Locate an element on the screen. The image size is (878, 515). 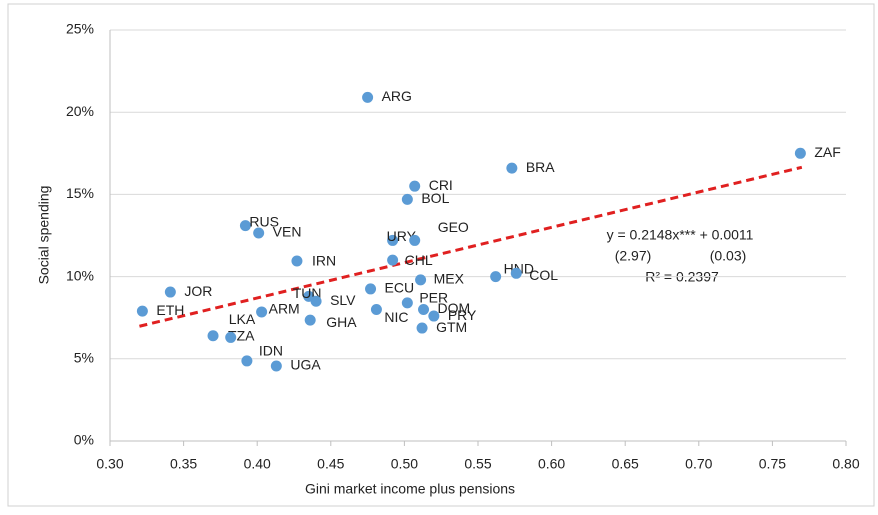
point-label: PER is located at coordinates (433, 298).